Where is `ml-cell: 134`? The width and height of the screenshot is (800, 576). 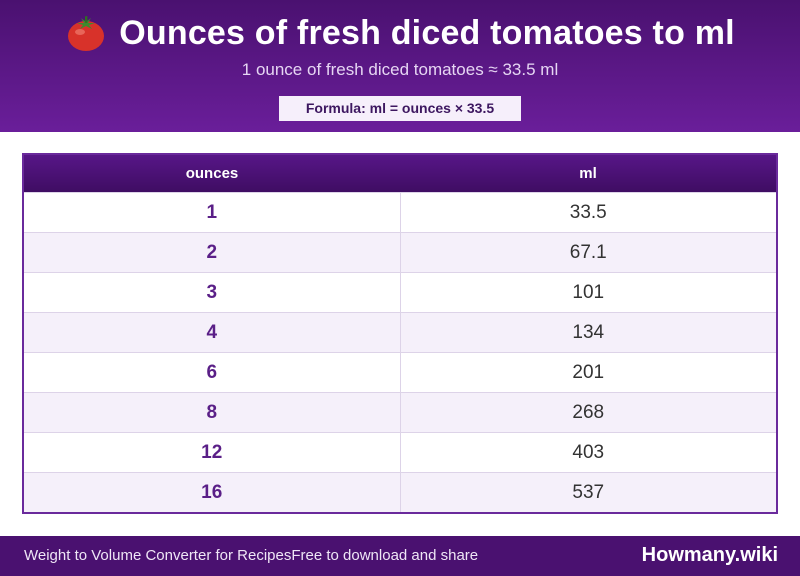
ml-cell: 134 is located at coordinates (588, 332).